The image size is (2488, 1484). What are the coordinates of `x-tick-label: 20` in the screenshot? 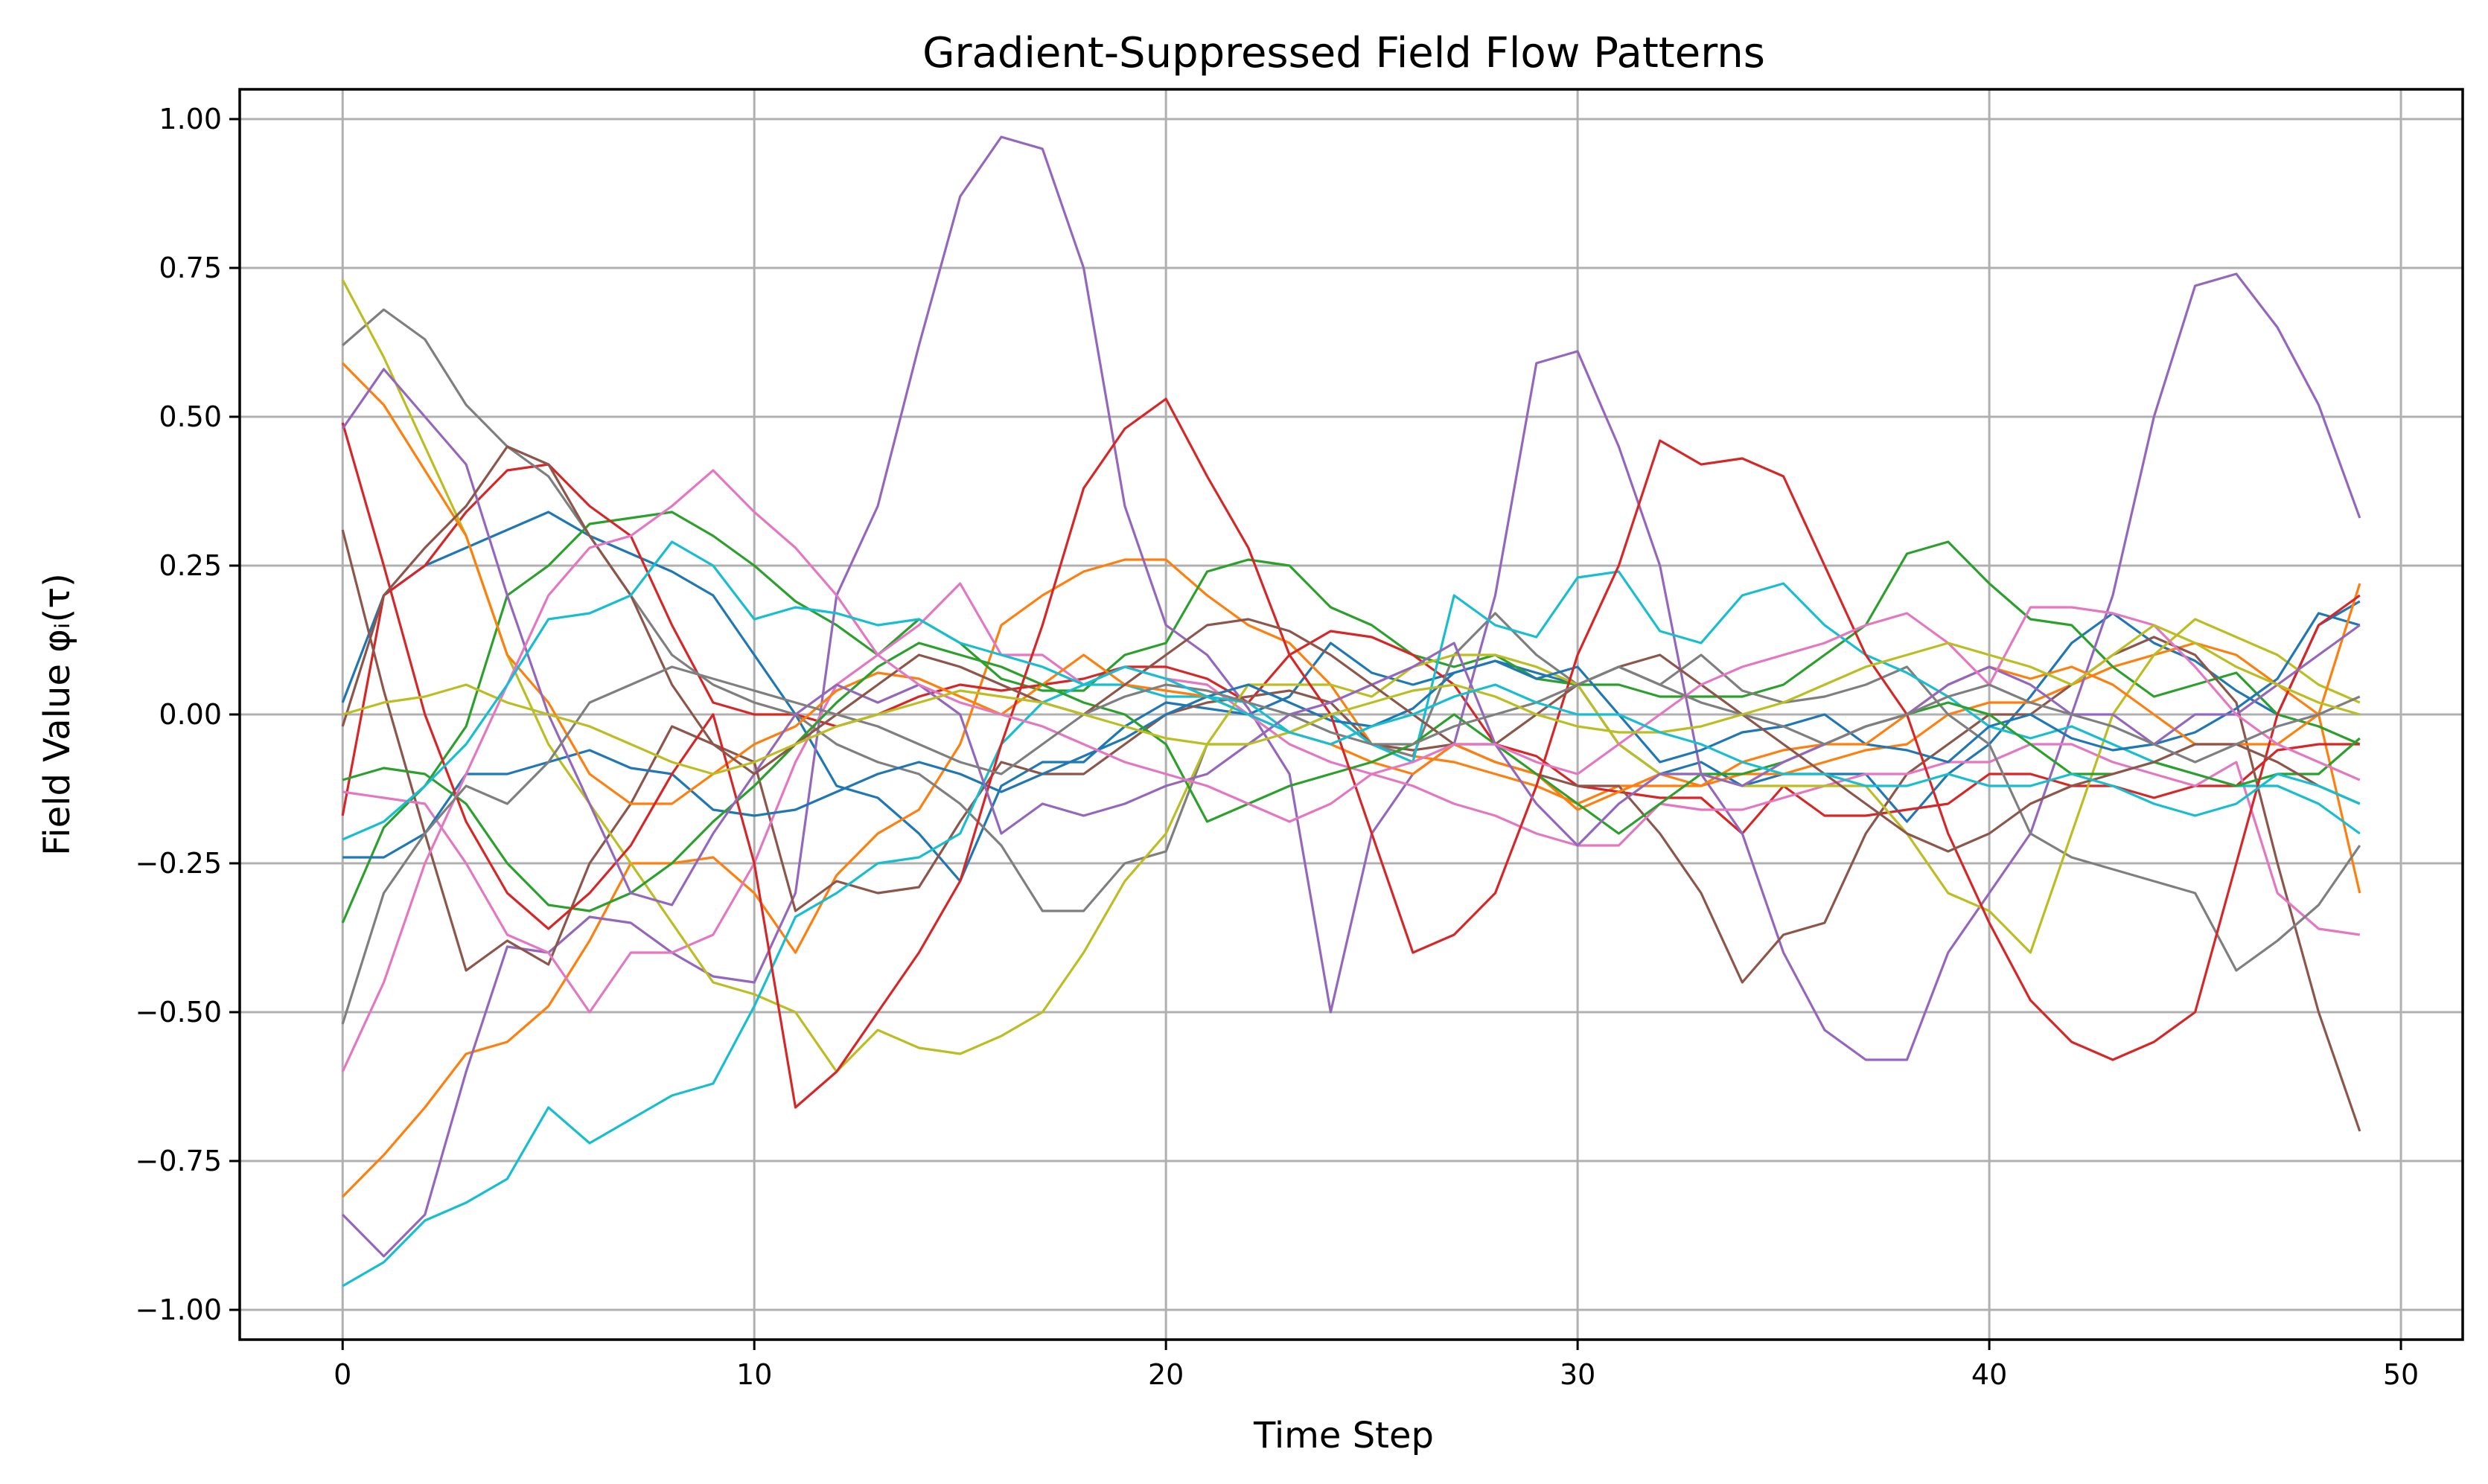 It's located at (1166, 1374).